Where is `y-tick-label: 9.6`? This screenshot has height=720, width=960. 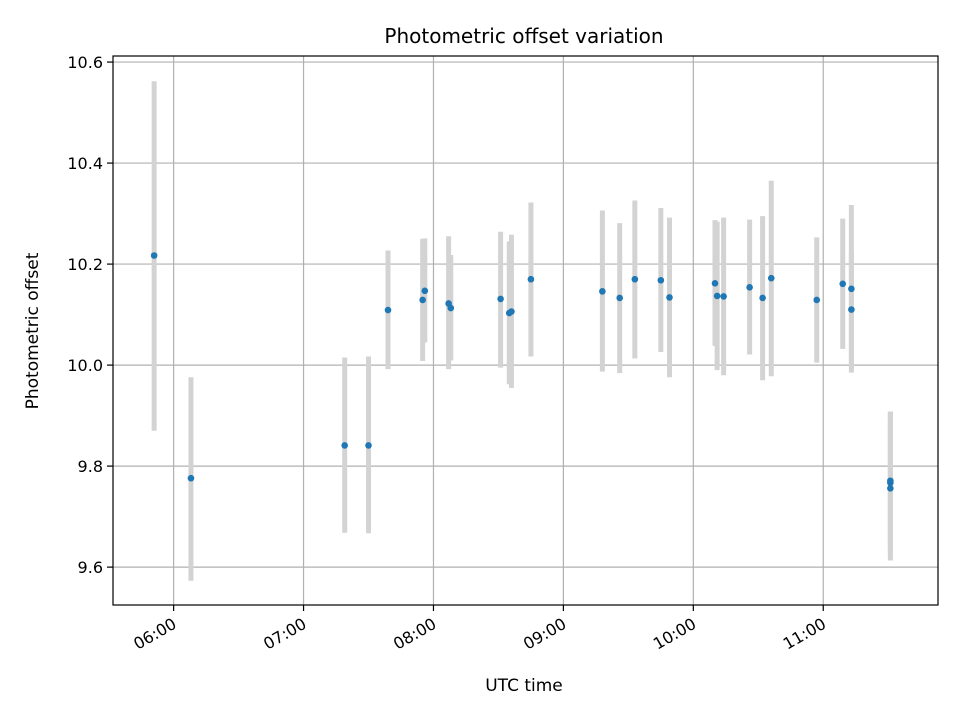 y-tick-label: 9.6 is located at coordinates (90, 567).